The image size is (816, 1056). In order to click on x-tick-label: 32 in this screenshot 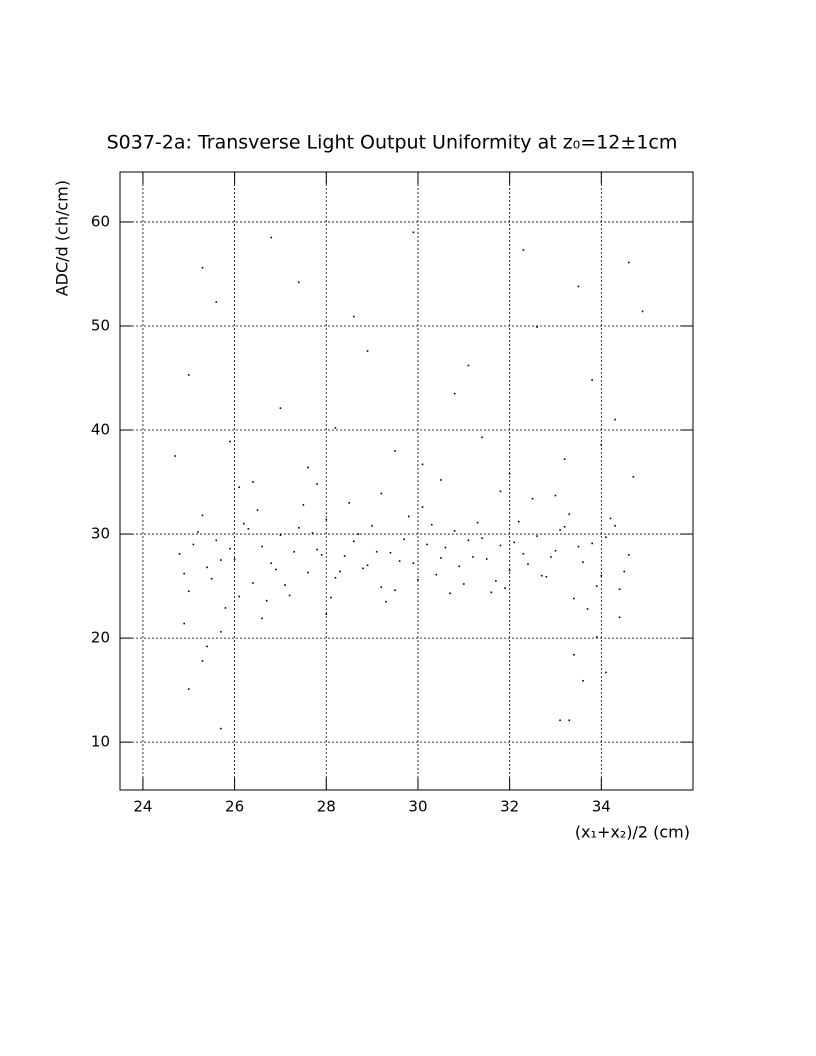, I will do `click(509, 807)`.